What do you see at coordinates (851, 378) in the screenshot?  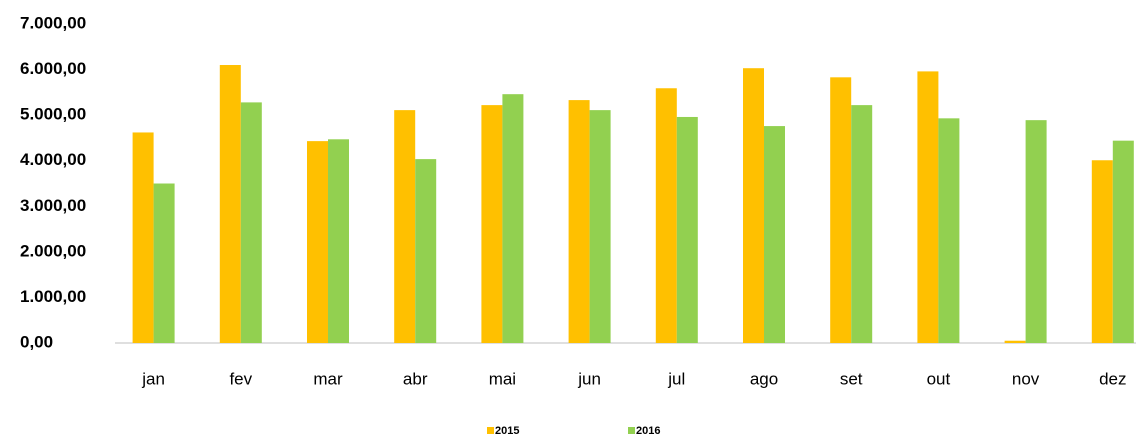 I see `x-tick-label: set` at bounding box center [851, 378].